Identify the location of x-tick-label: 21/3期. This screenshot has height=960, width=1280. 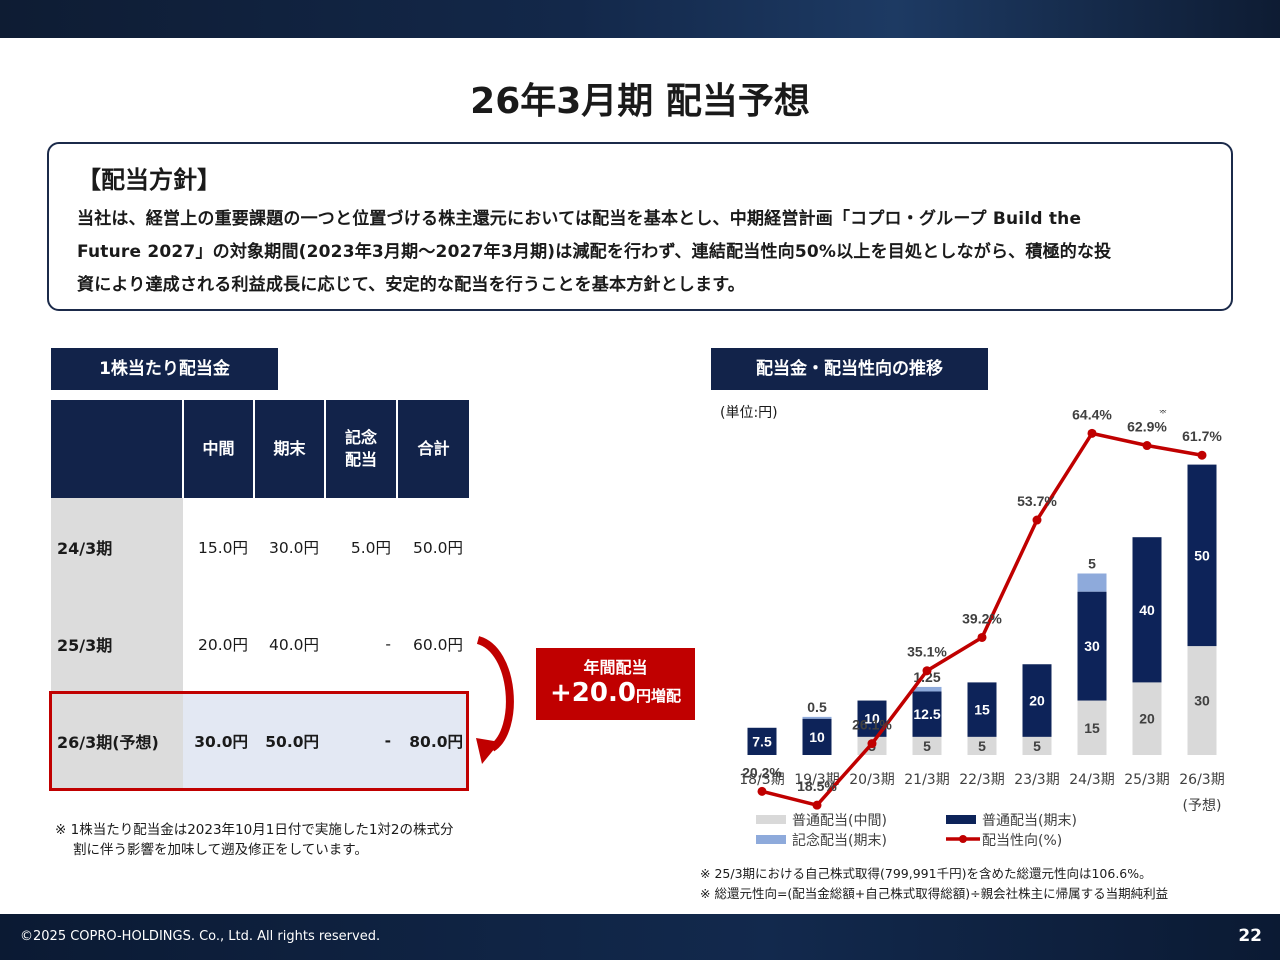
(926, 780).